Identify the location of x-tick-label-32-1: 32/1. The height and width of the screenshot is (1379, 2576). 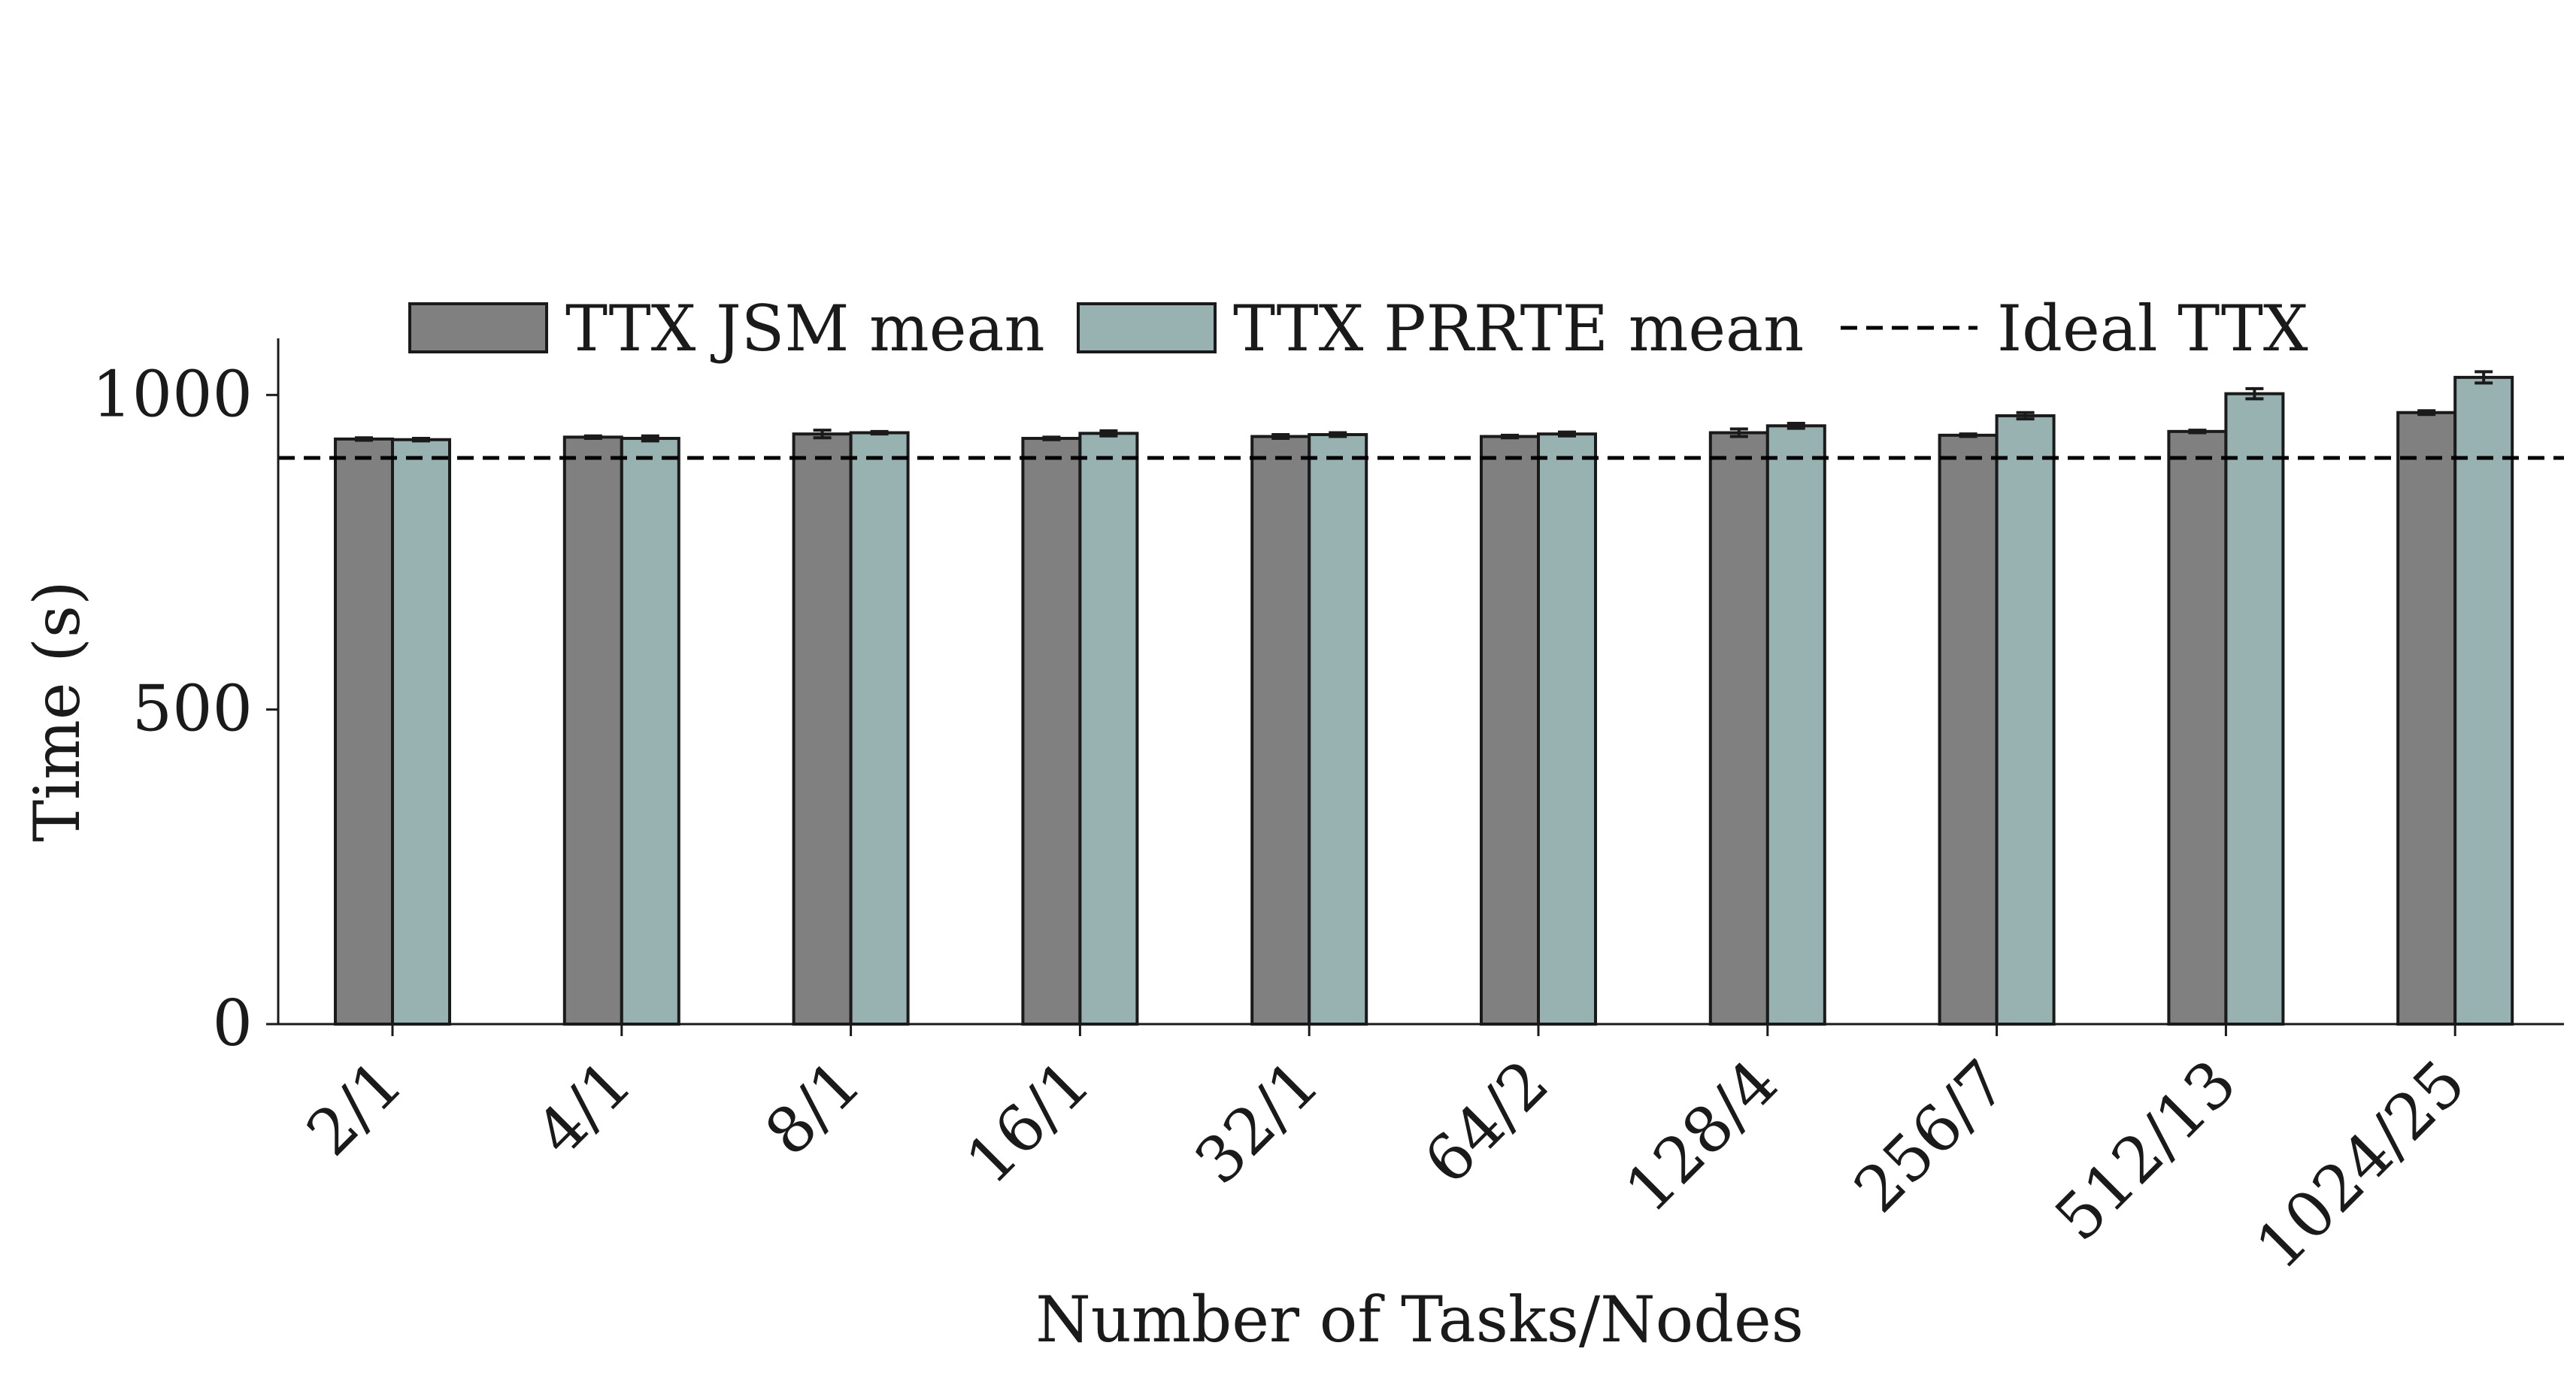
(1257, 1122).